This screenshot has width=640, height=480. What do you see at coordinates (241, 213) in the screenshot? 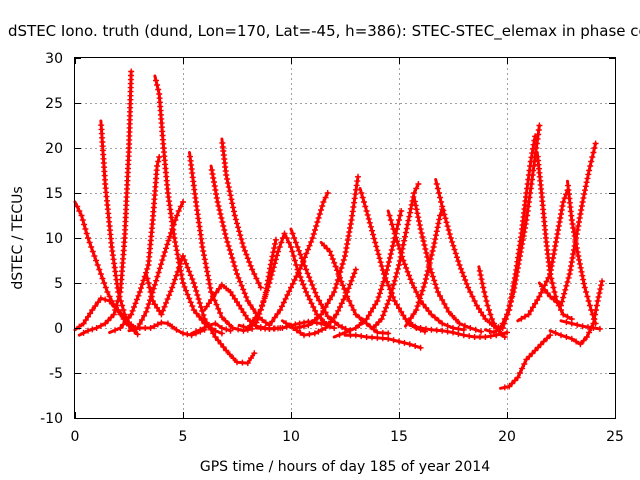
I see `series-line` at bounding box center [241, 213].